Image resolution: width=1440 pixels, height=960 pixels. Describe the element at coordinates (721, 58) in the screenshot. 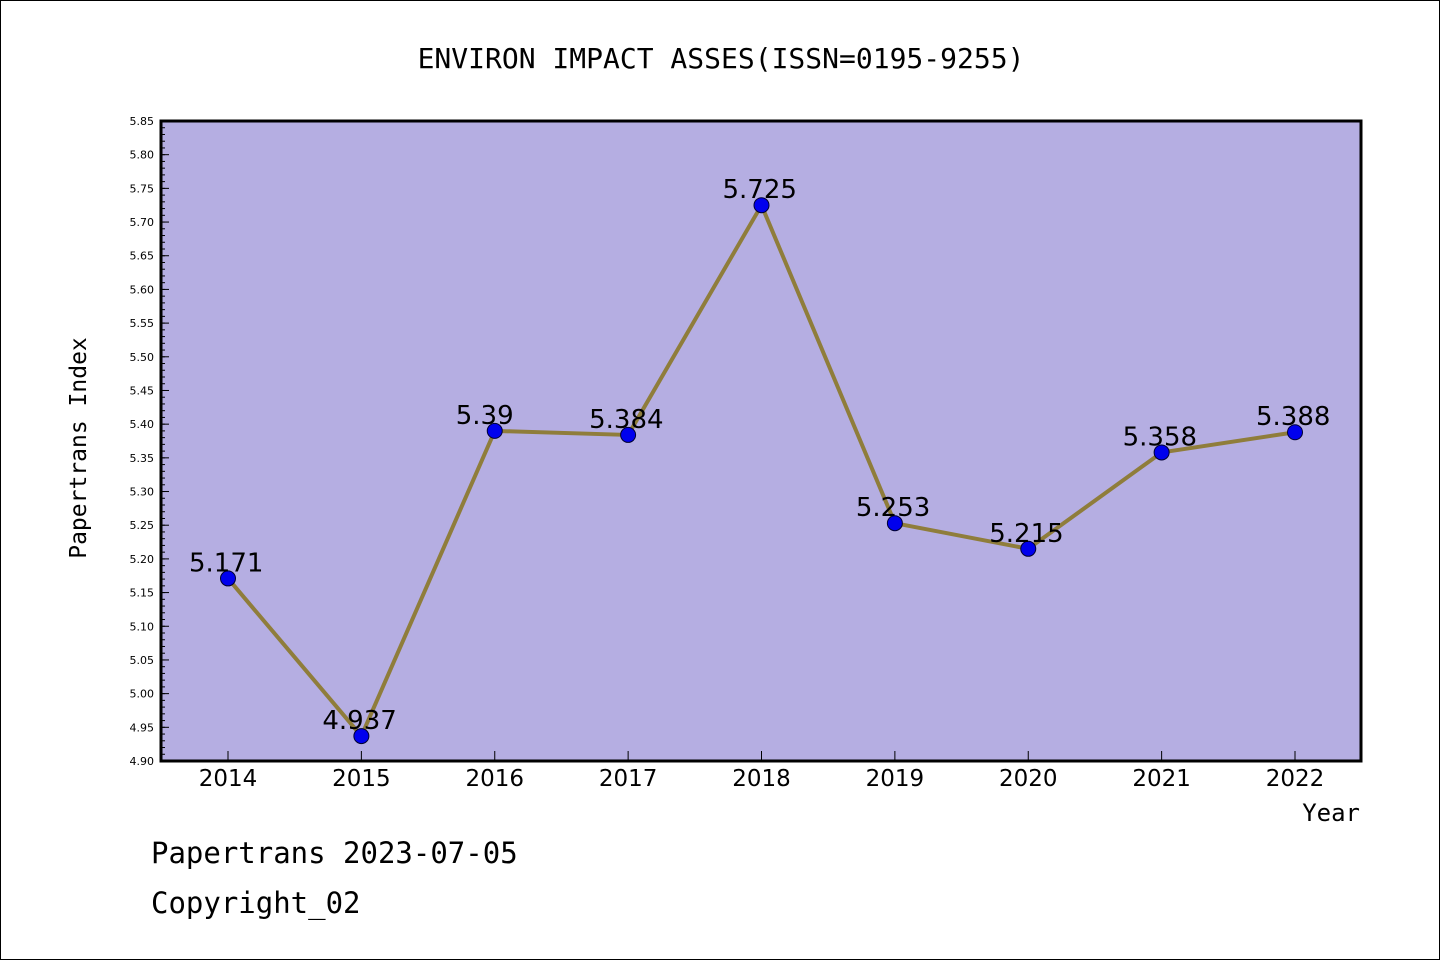

I see `chart-title: ENVIRON IMPACT ASSES(ISSN=0195-9255)` at that location.